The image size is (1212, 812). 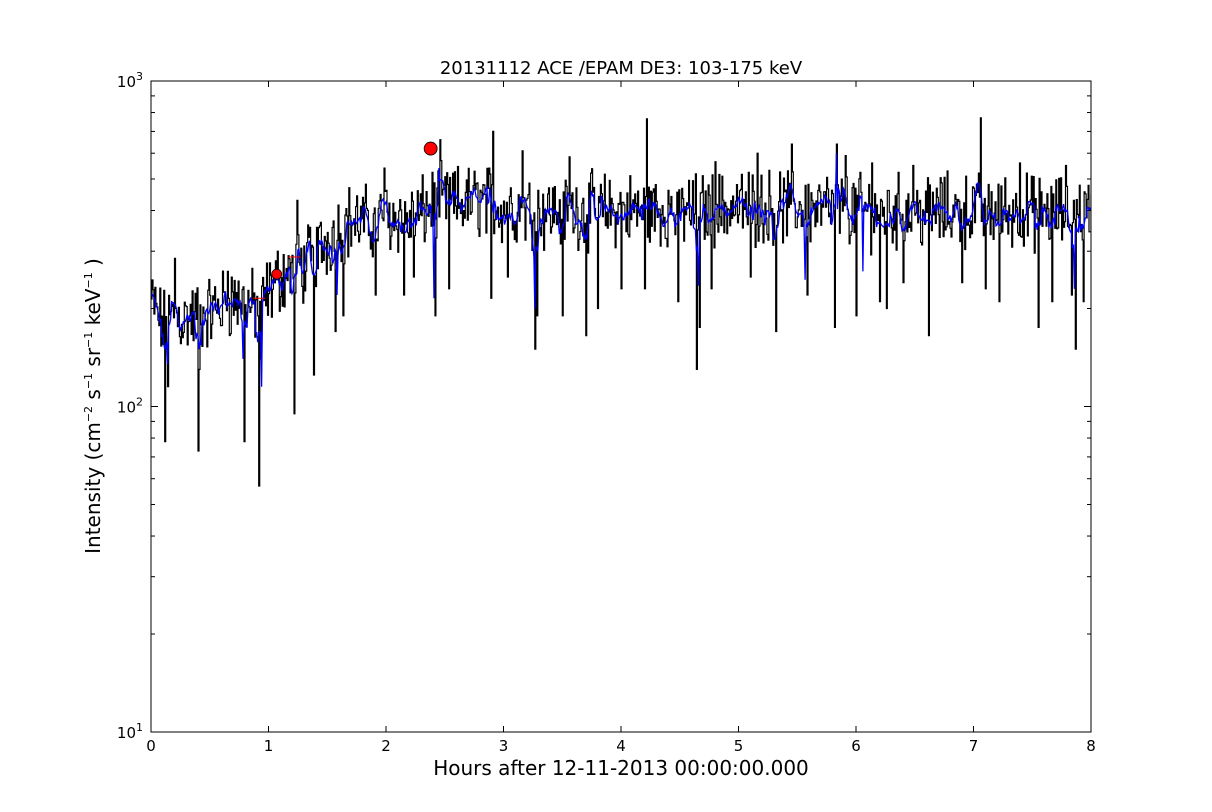 I want to click on x-tick-label: 6, so click(x=856, y=746).